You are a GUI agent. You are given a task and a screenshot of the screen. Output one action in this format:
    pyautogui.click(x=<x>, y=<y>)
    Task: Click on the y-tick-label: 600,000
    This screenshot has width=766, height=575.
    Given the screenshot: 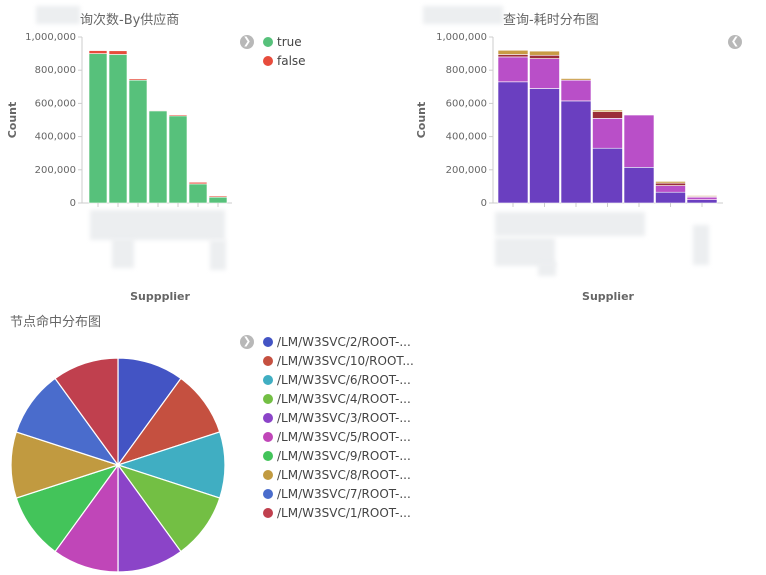 What is the action you would take?
    pyautogui.click(x=466, y=103)
    